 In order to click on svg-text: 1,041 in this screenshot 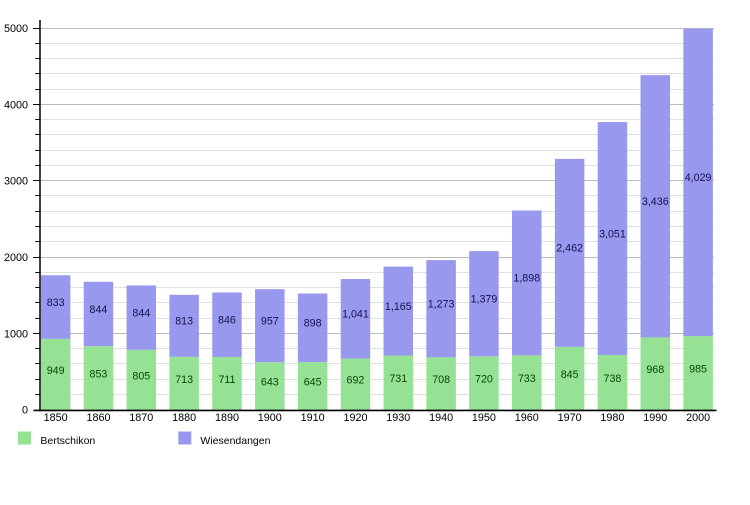, I will do `click(355, 315)`.